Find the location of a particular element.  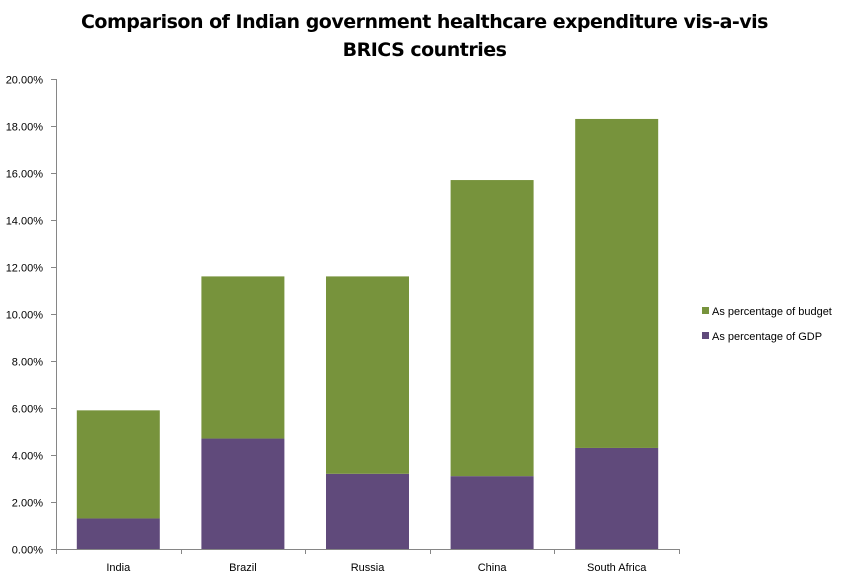

y-tick-label: 20.00% is located at coordinates (25, 81).